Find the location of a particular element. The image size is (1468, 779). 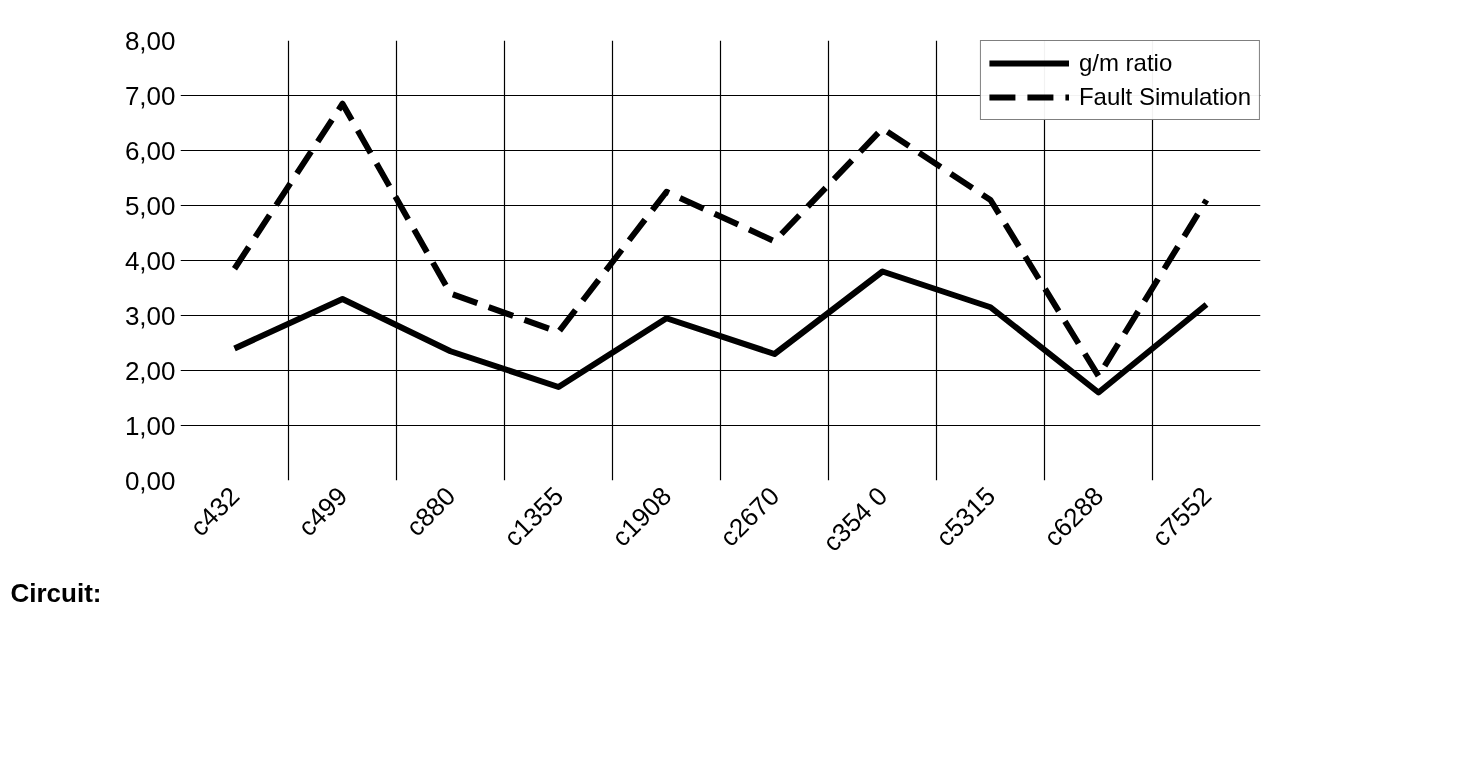

y-tick-label: 8,00 is located at coordinates (150, 40).